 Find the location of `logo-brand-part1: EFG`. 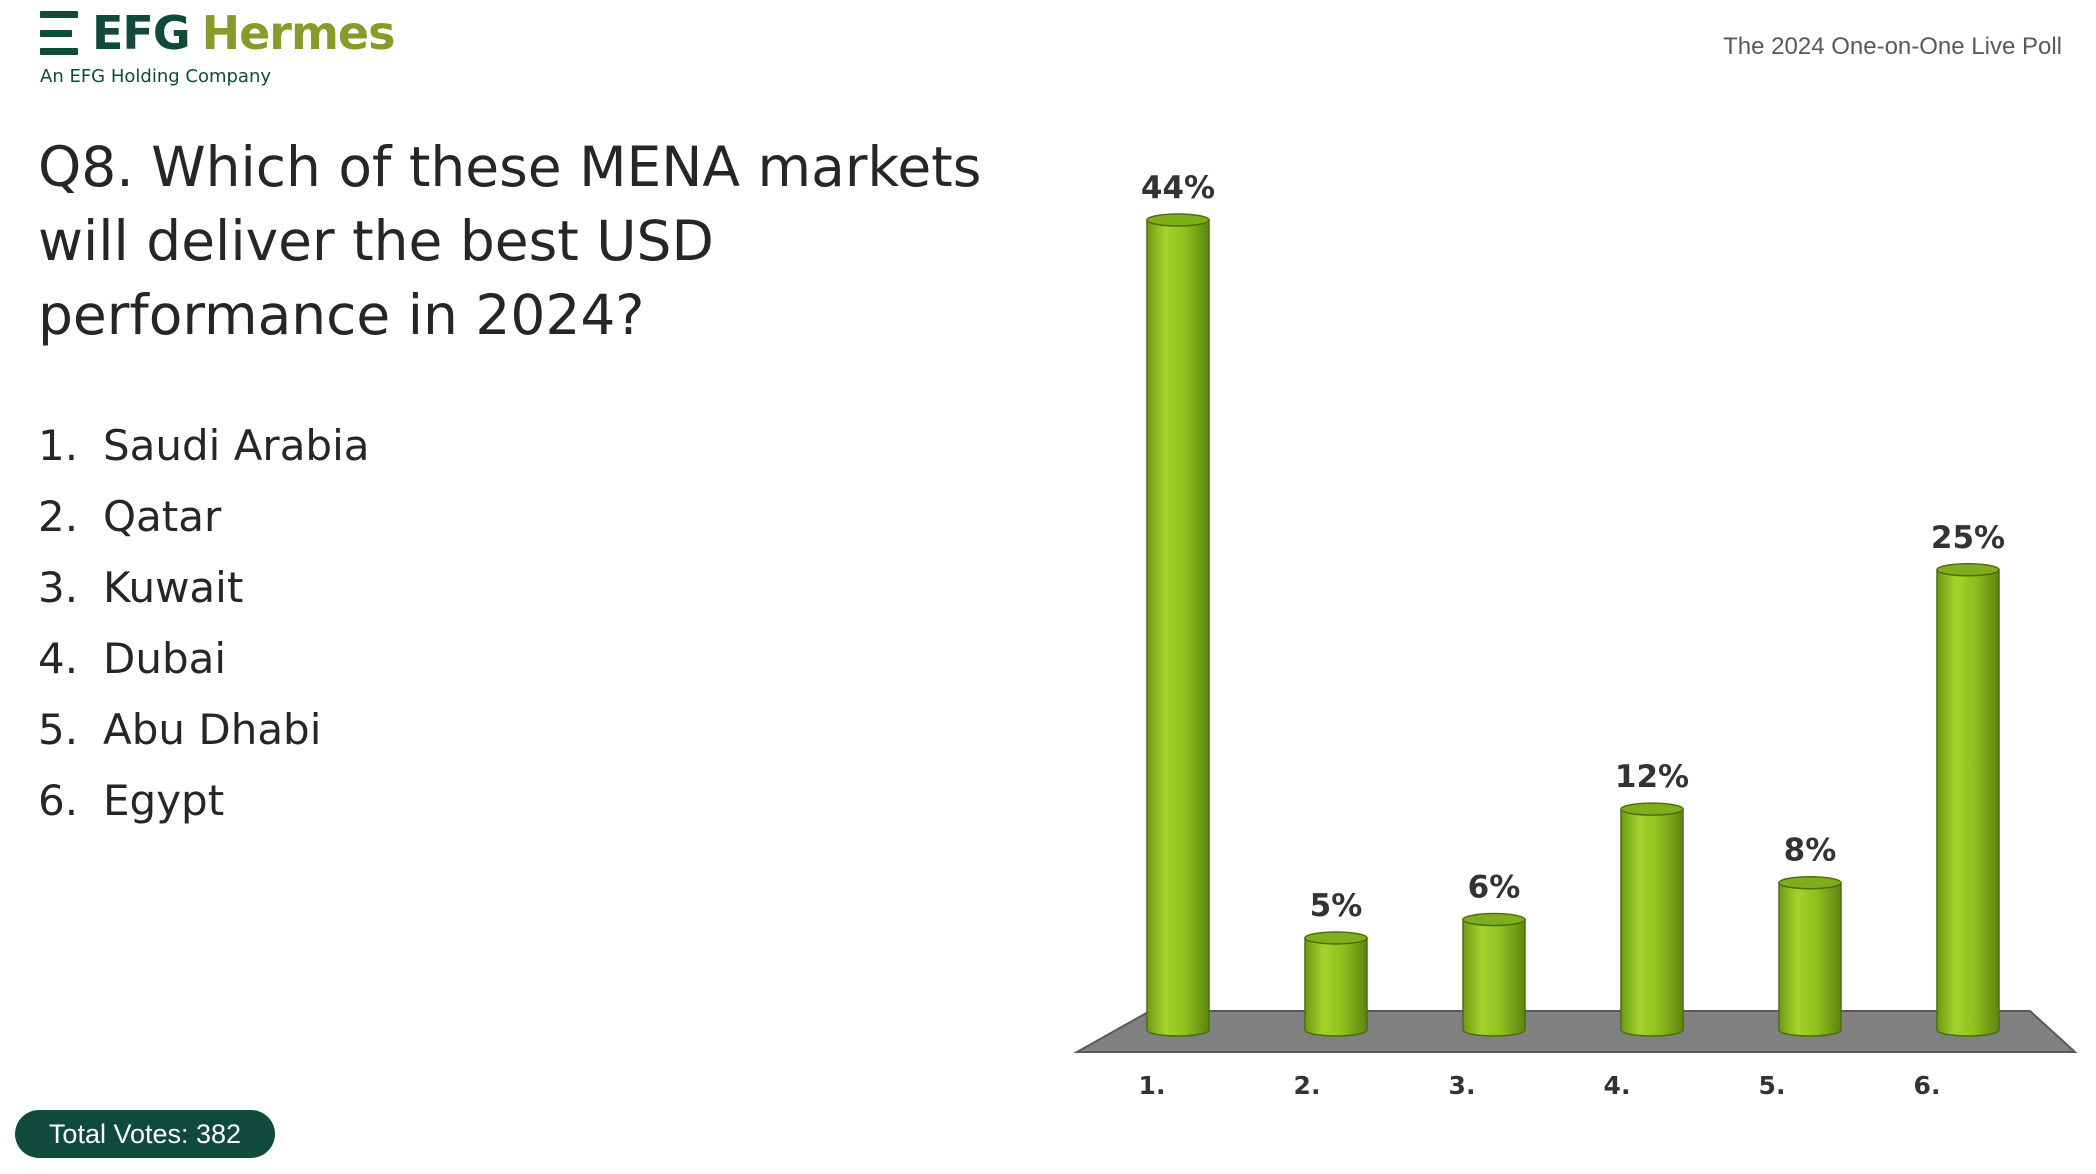

logo-brand-part1: EFG is located at coordinates (141, 33).